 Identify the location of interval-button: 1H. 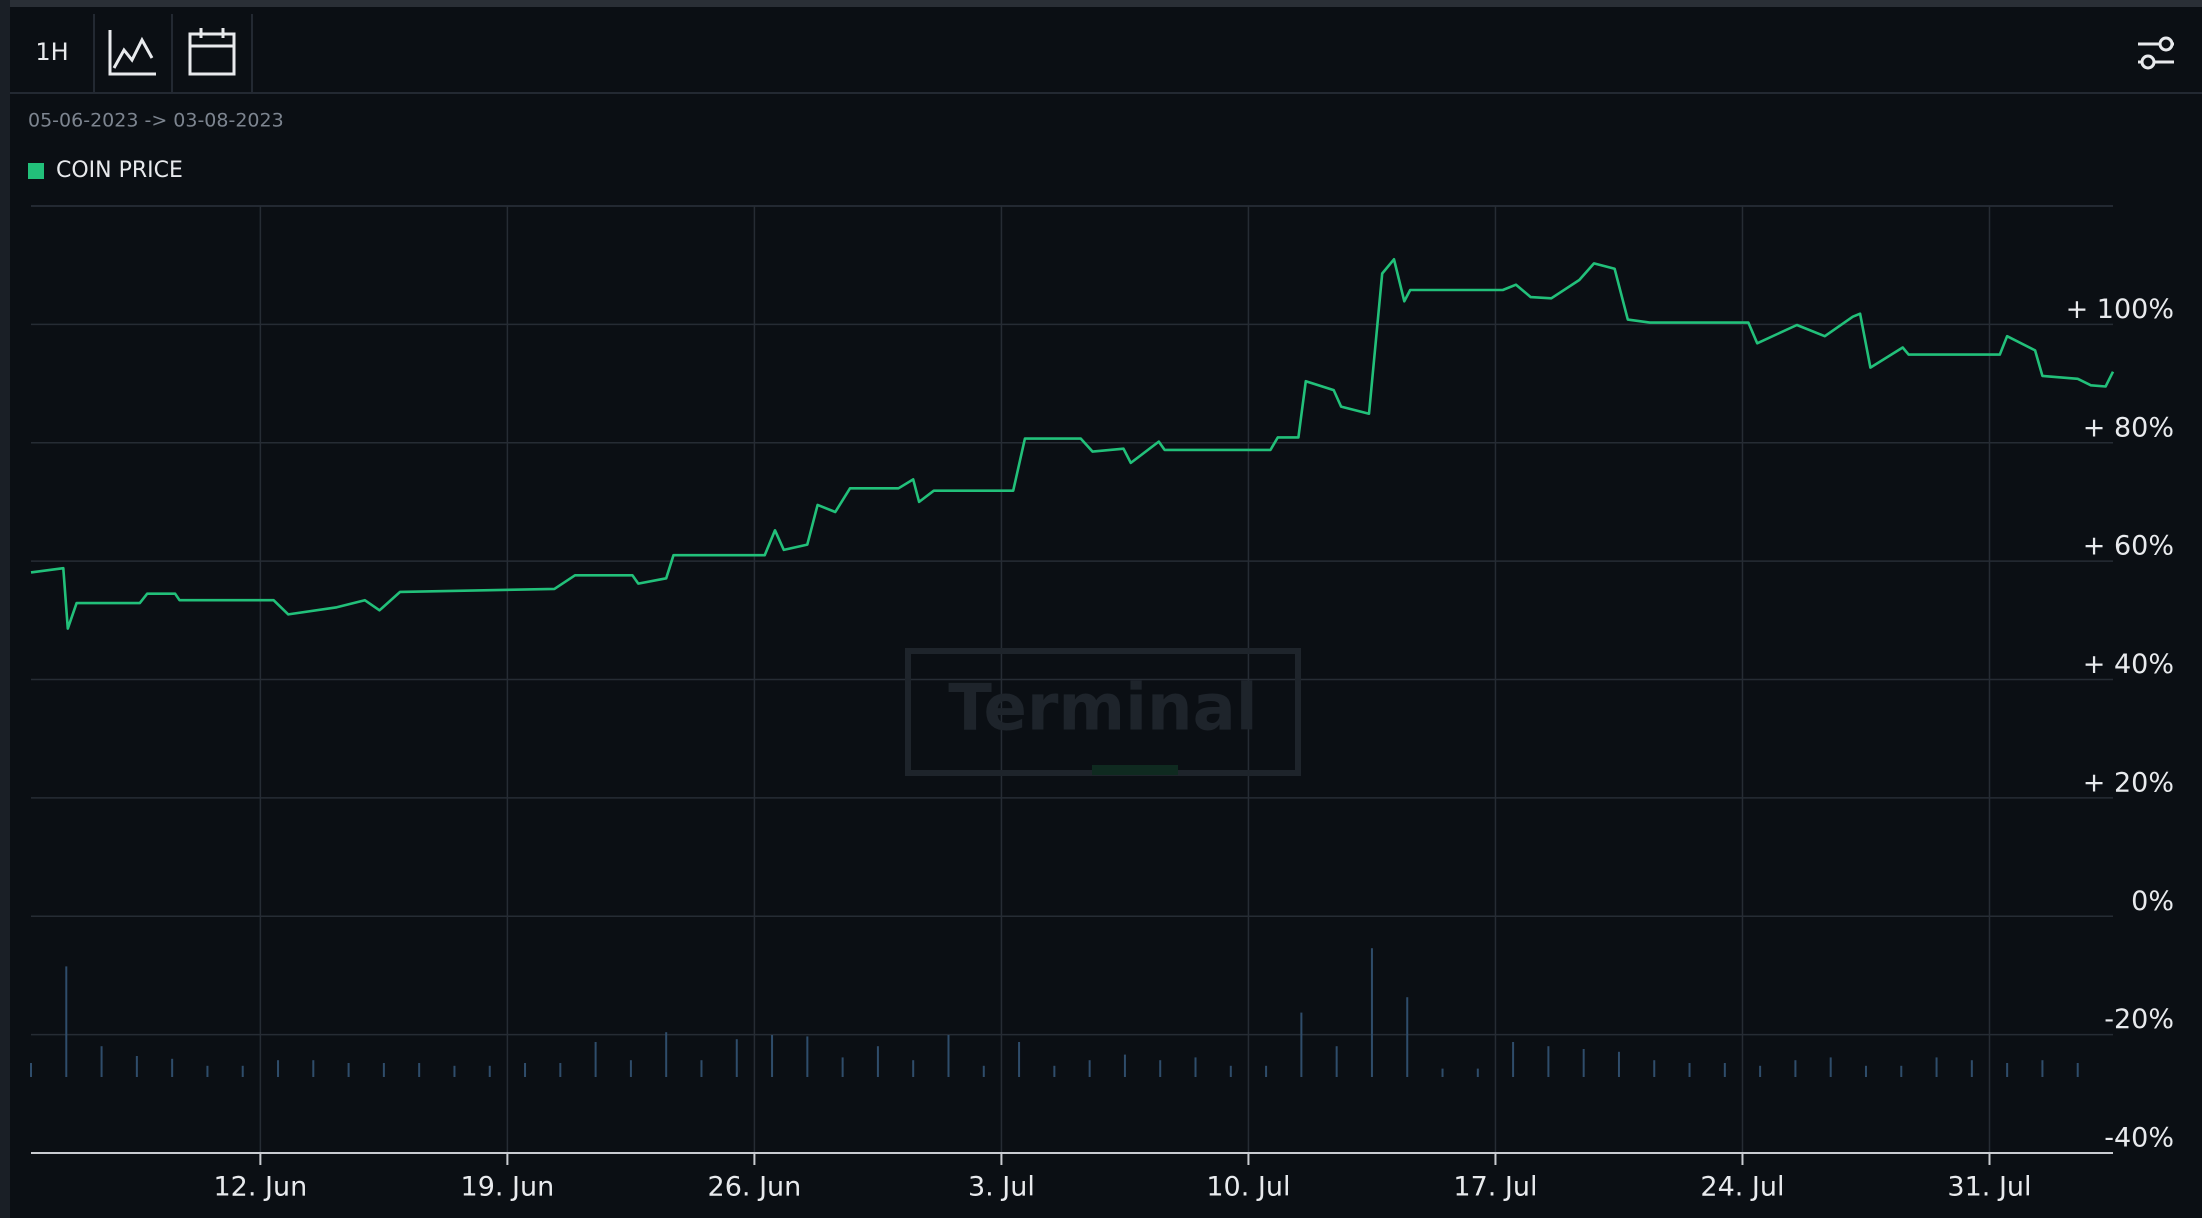
(65, 53).